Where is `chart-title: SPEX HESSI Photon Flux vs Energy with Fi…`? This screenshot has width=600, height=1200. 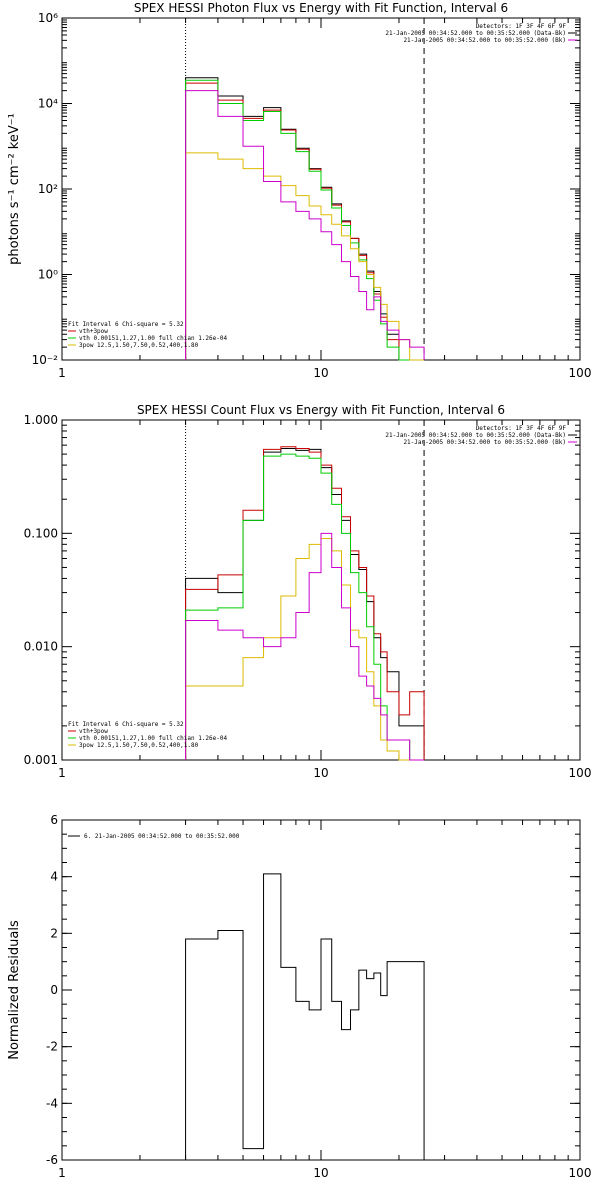 chart-title: SPEX HESSI Photon Flux vs Energy with Fi… is located at coordinates (321, 8).